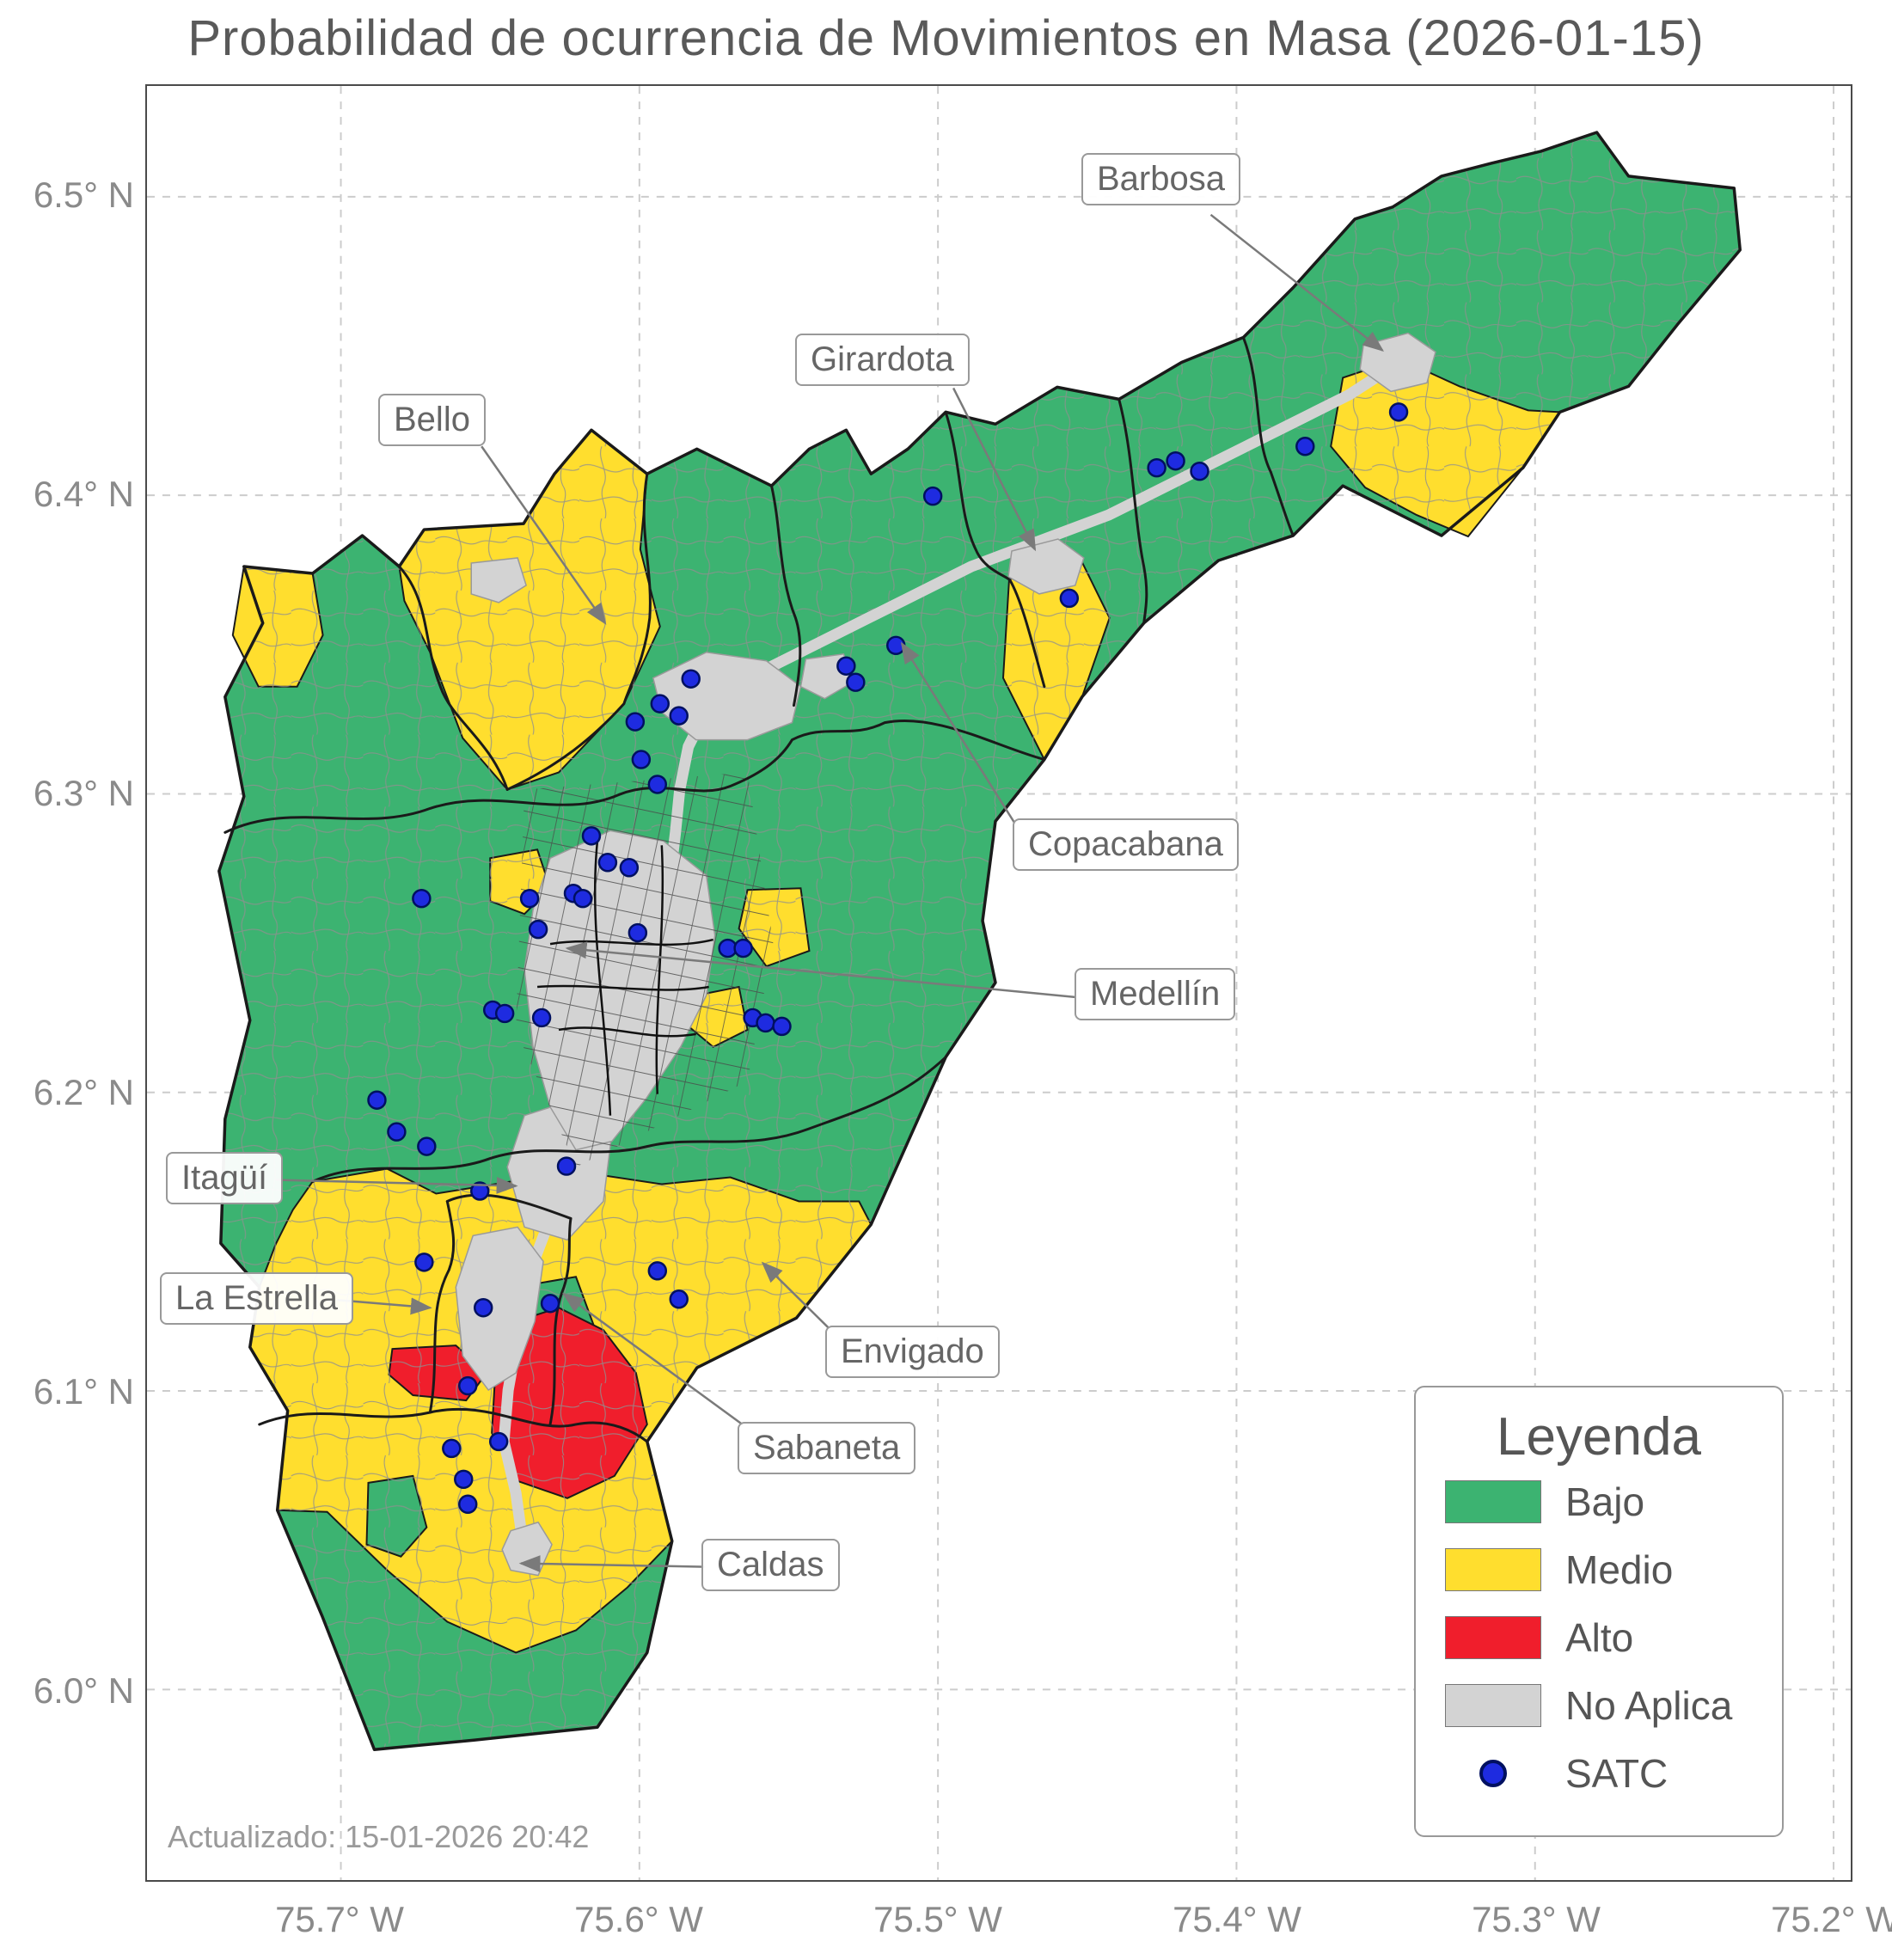  I want to click on y-tick-6-2: 6.2° N, so click(83, 1092).